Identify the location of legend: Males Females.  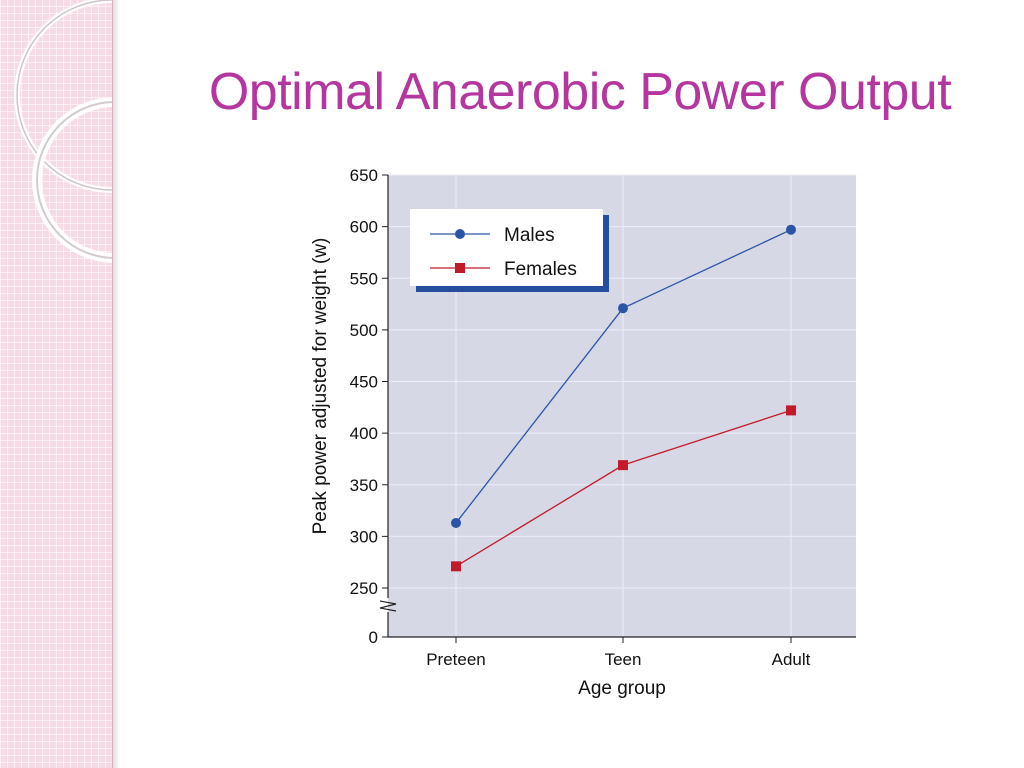
(509, 250).